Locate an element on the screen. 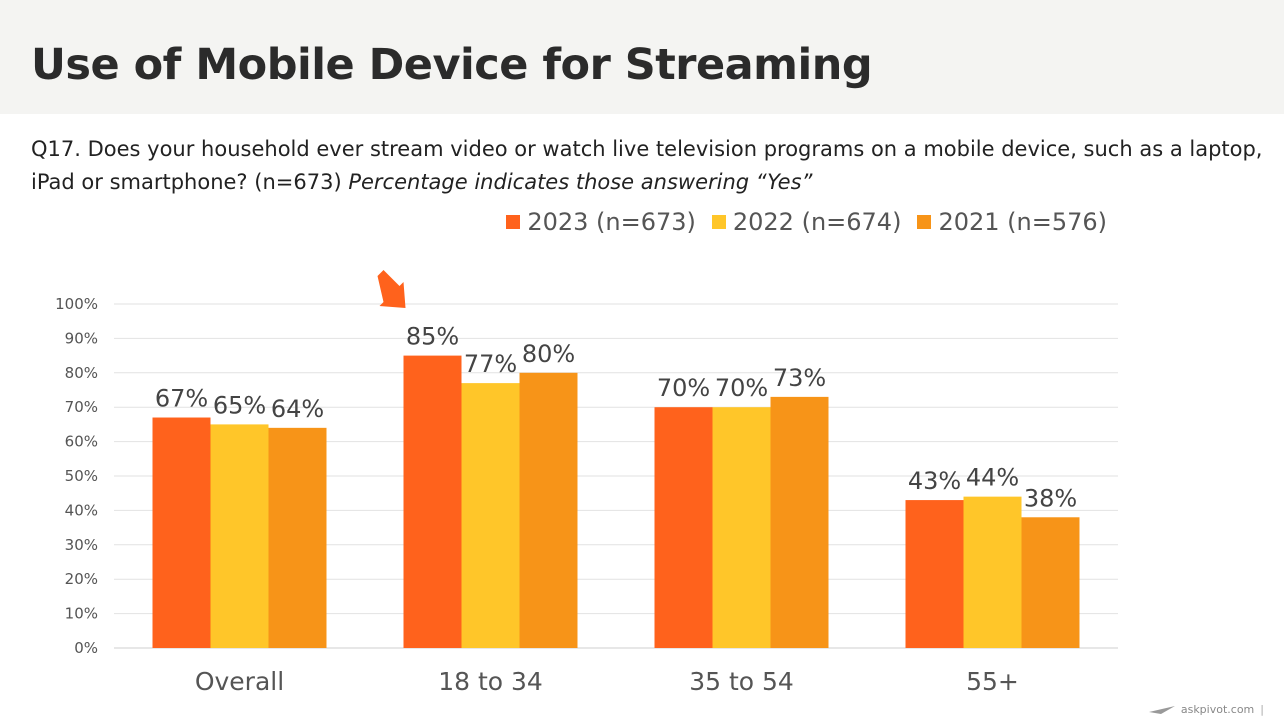 The width and height of the screenshot is (1284, 726). data-label: 38% is located at coordinates (1050, 498).